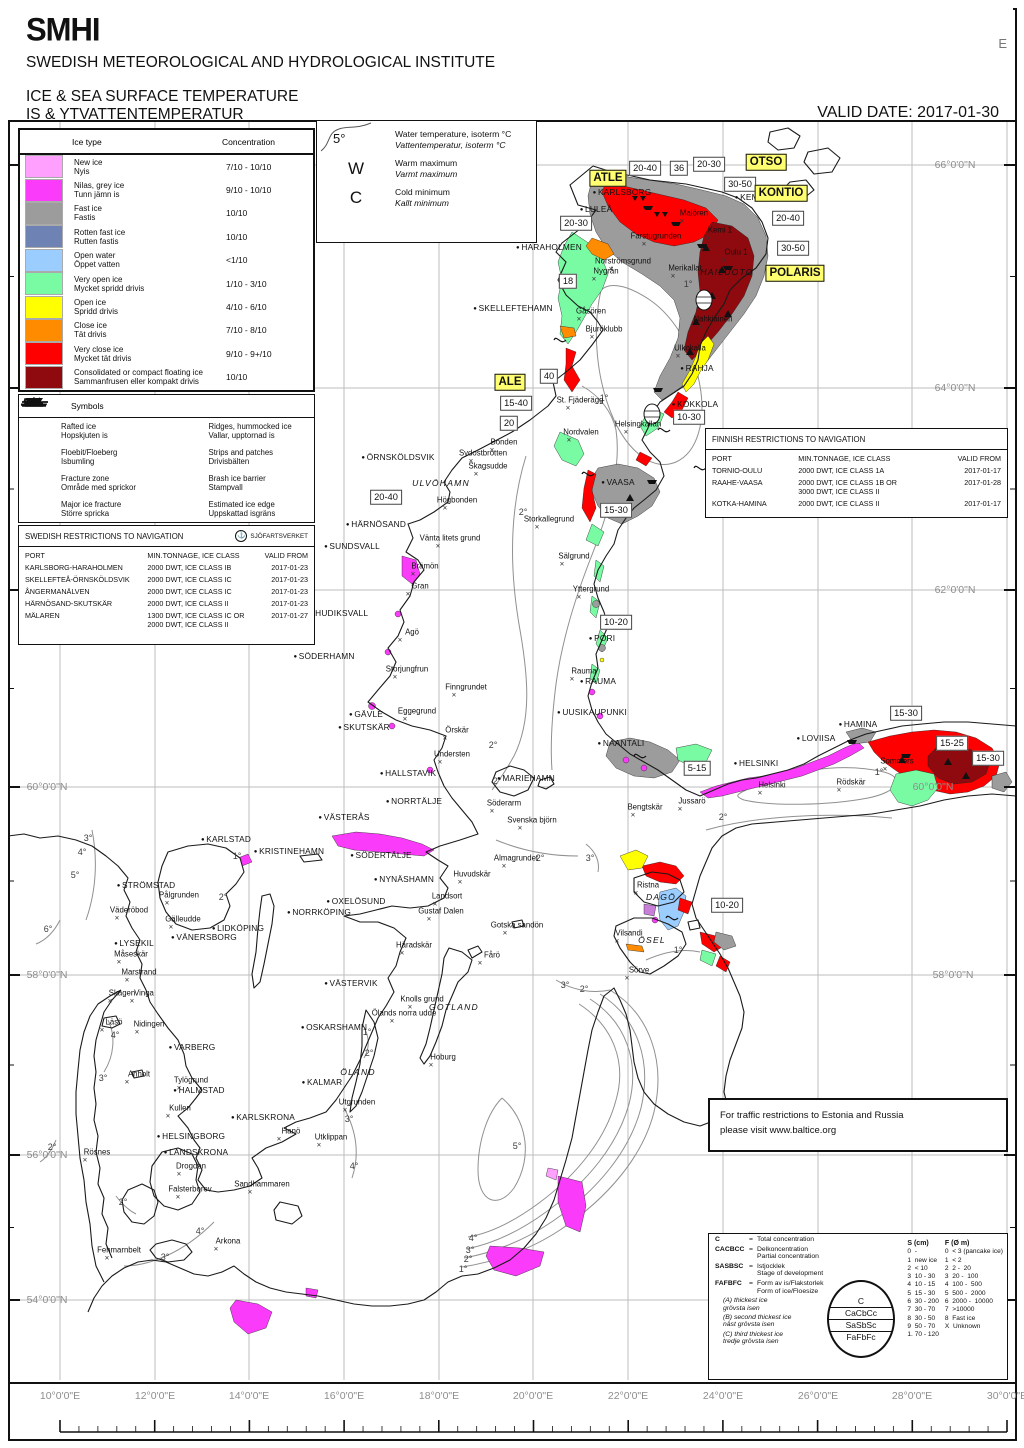  I want to click on baltice-link: please visit www.baltice.org, so click(778, 1130).